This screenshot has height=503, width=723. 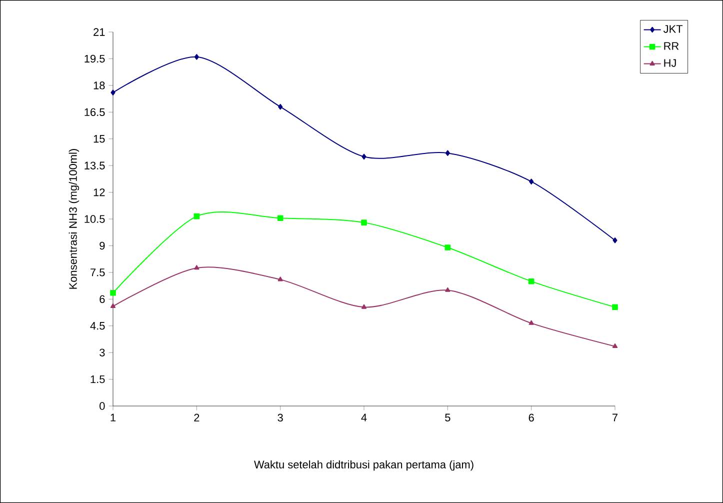 What do you see at coordinates (671, 46) in the screenshot?
I see `legend-label: RR` at bounding box center [671, 46].